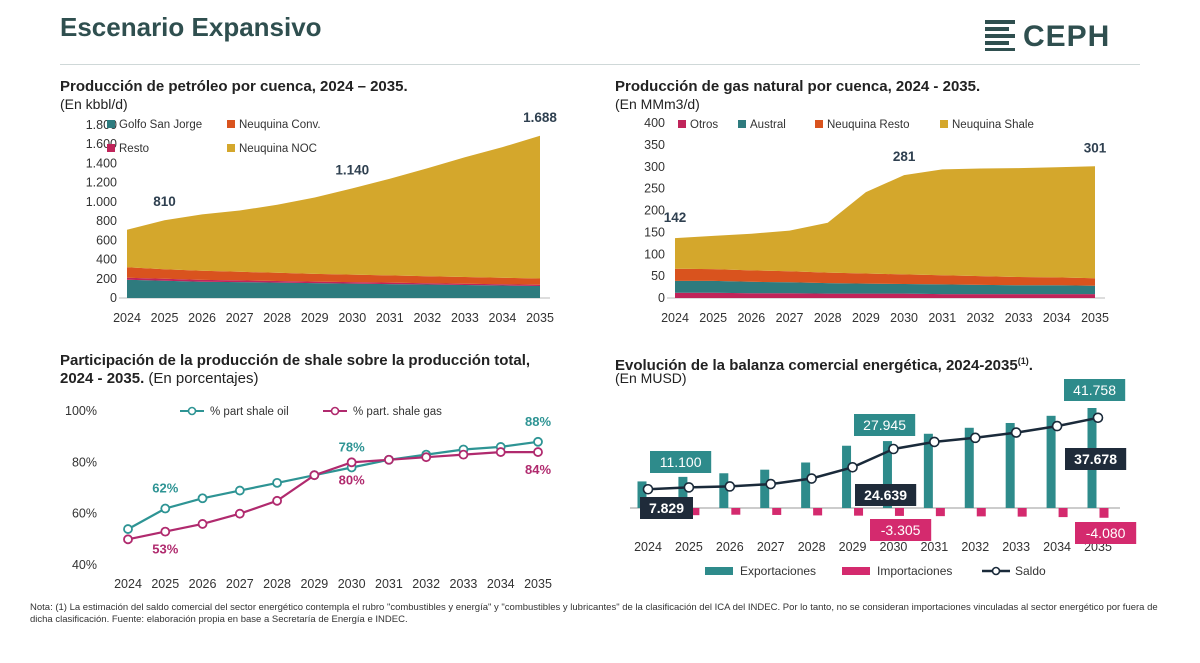  Describe the element at coordinates (730, 547) in the screenshot. I see `trade-xtick-label: 2026` at that location.